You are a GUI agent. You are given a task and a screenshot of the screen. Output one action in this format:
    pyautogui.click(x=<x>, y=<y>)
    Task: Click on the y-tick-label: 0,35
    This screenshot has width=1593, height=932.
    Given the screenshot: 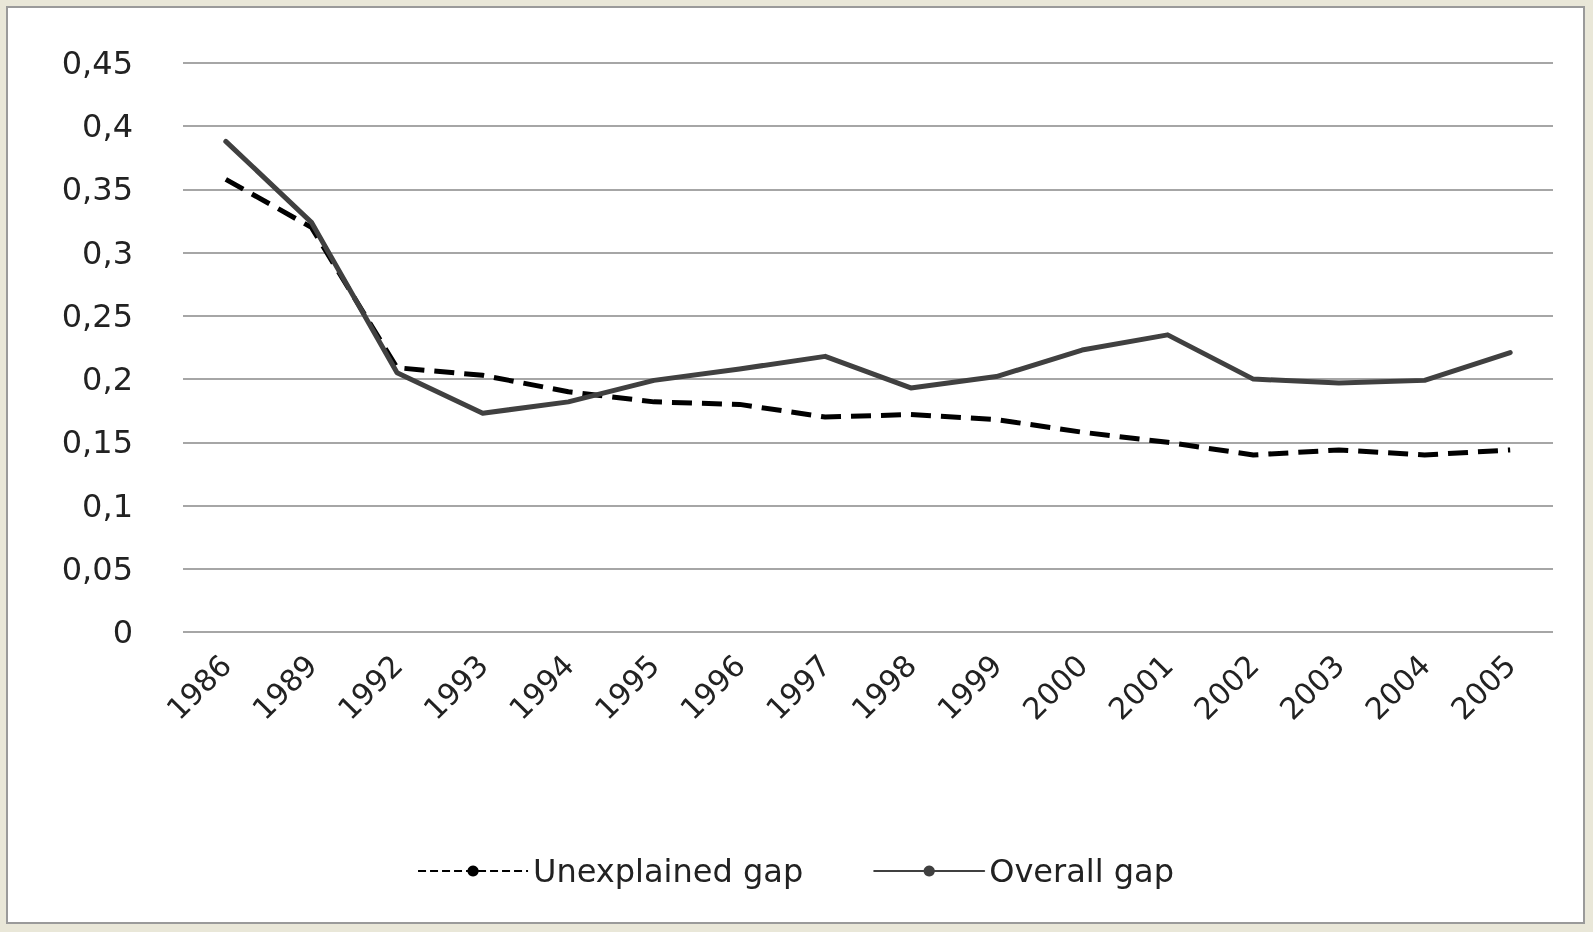 What is the action you would take?
    pyautogui.click(x=97, y=189)
    